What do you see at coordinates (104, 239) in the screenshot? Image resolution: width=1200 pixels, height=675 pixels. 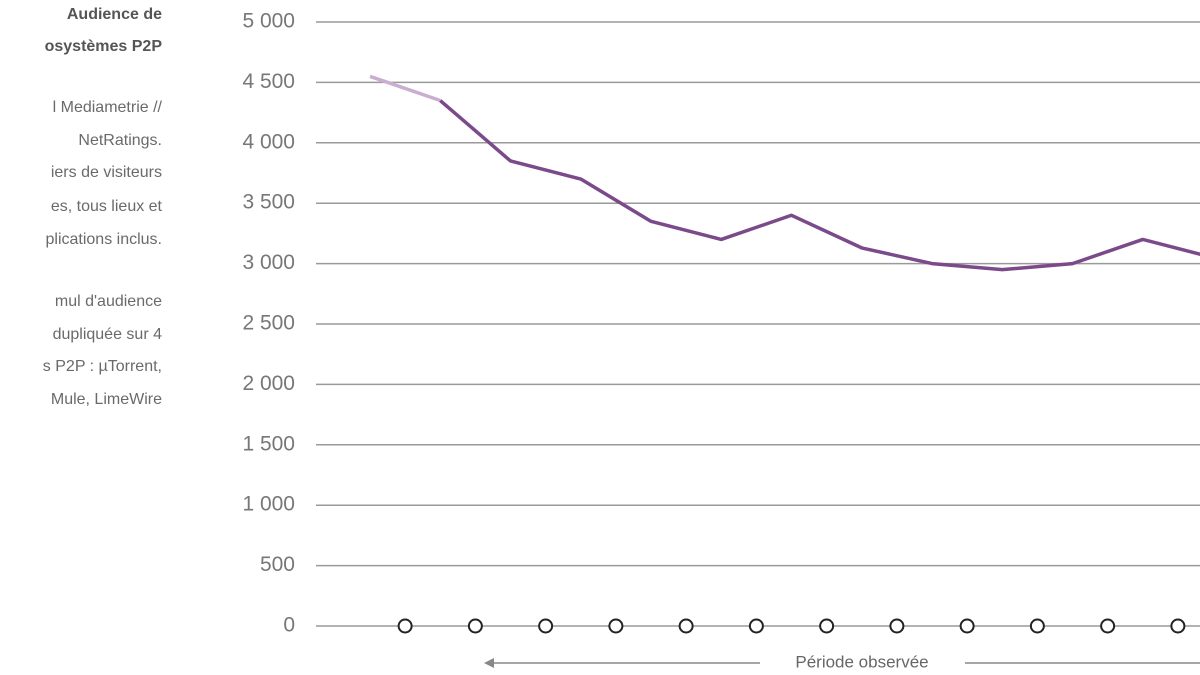 I see `note-text: plications inclus.` at bounding box center [104, 239].